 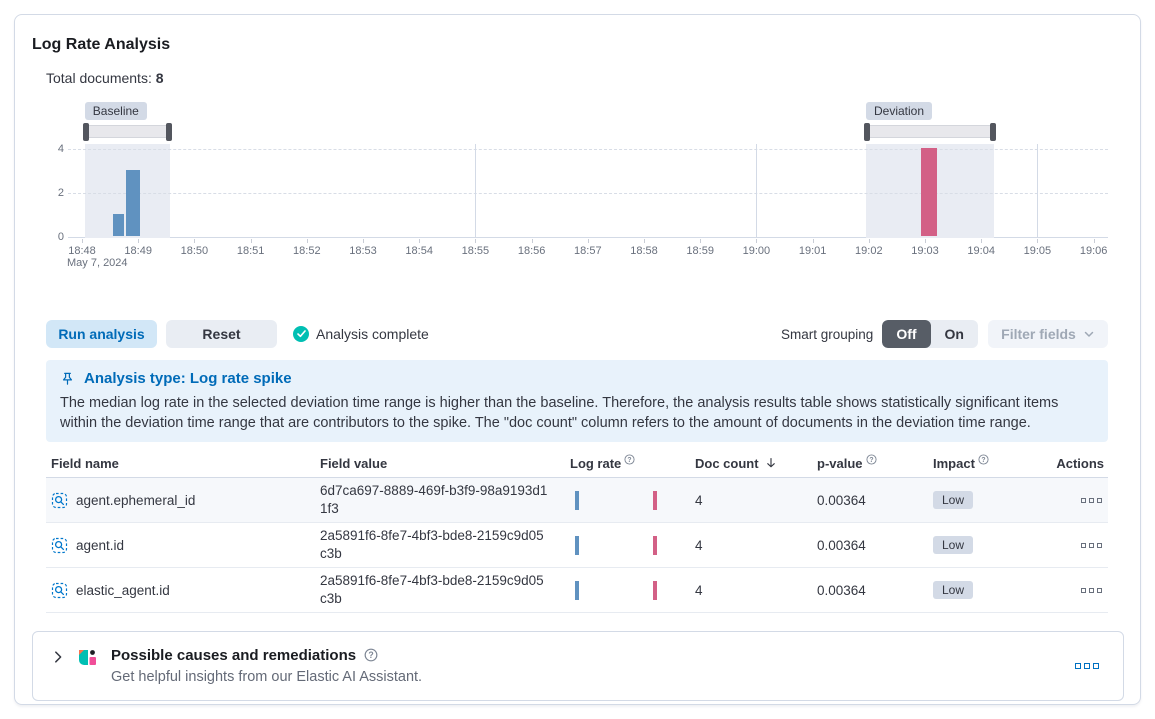 What do you see at coordinates (188, 378) in the screenshot?
I see `callout-title: Analysis type: Log rate spike` at bounding box center [188, 378].